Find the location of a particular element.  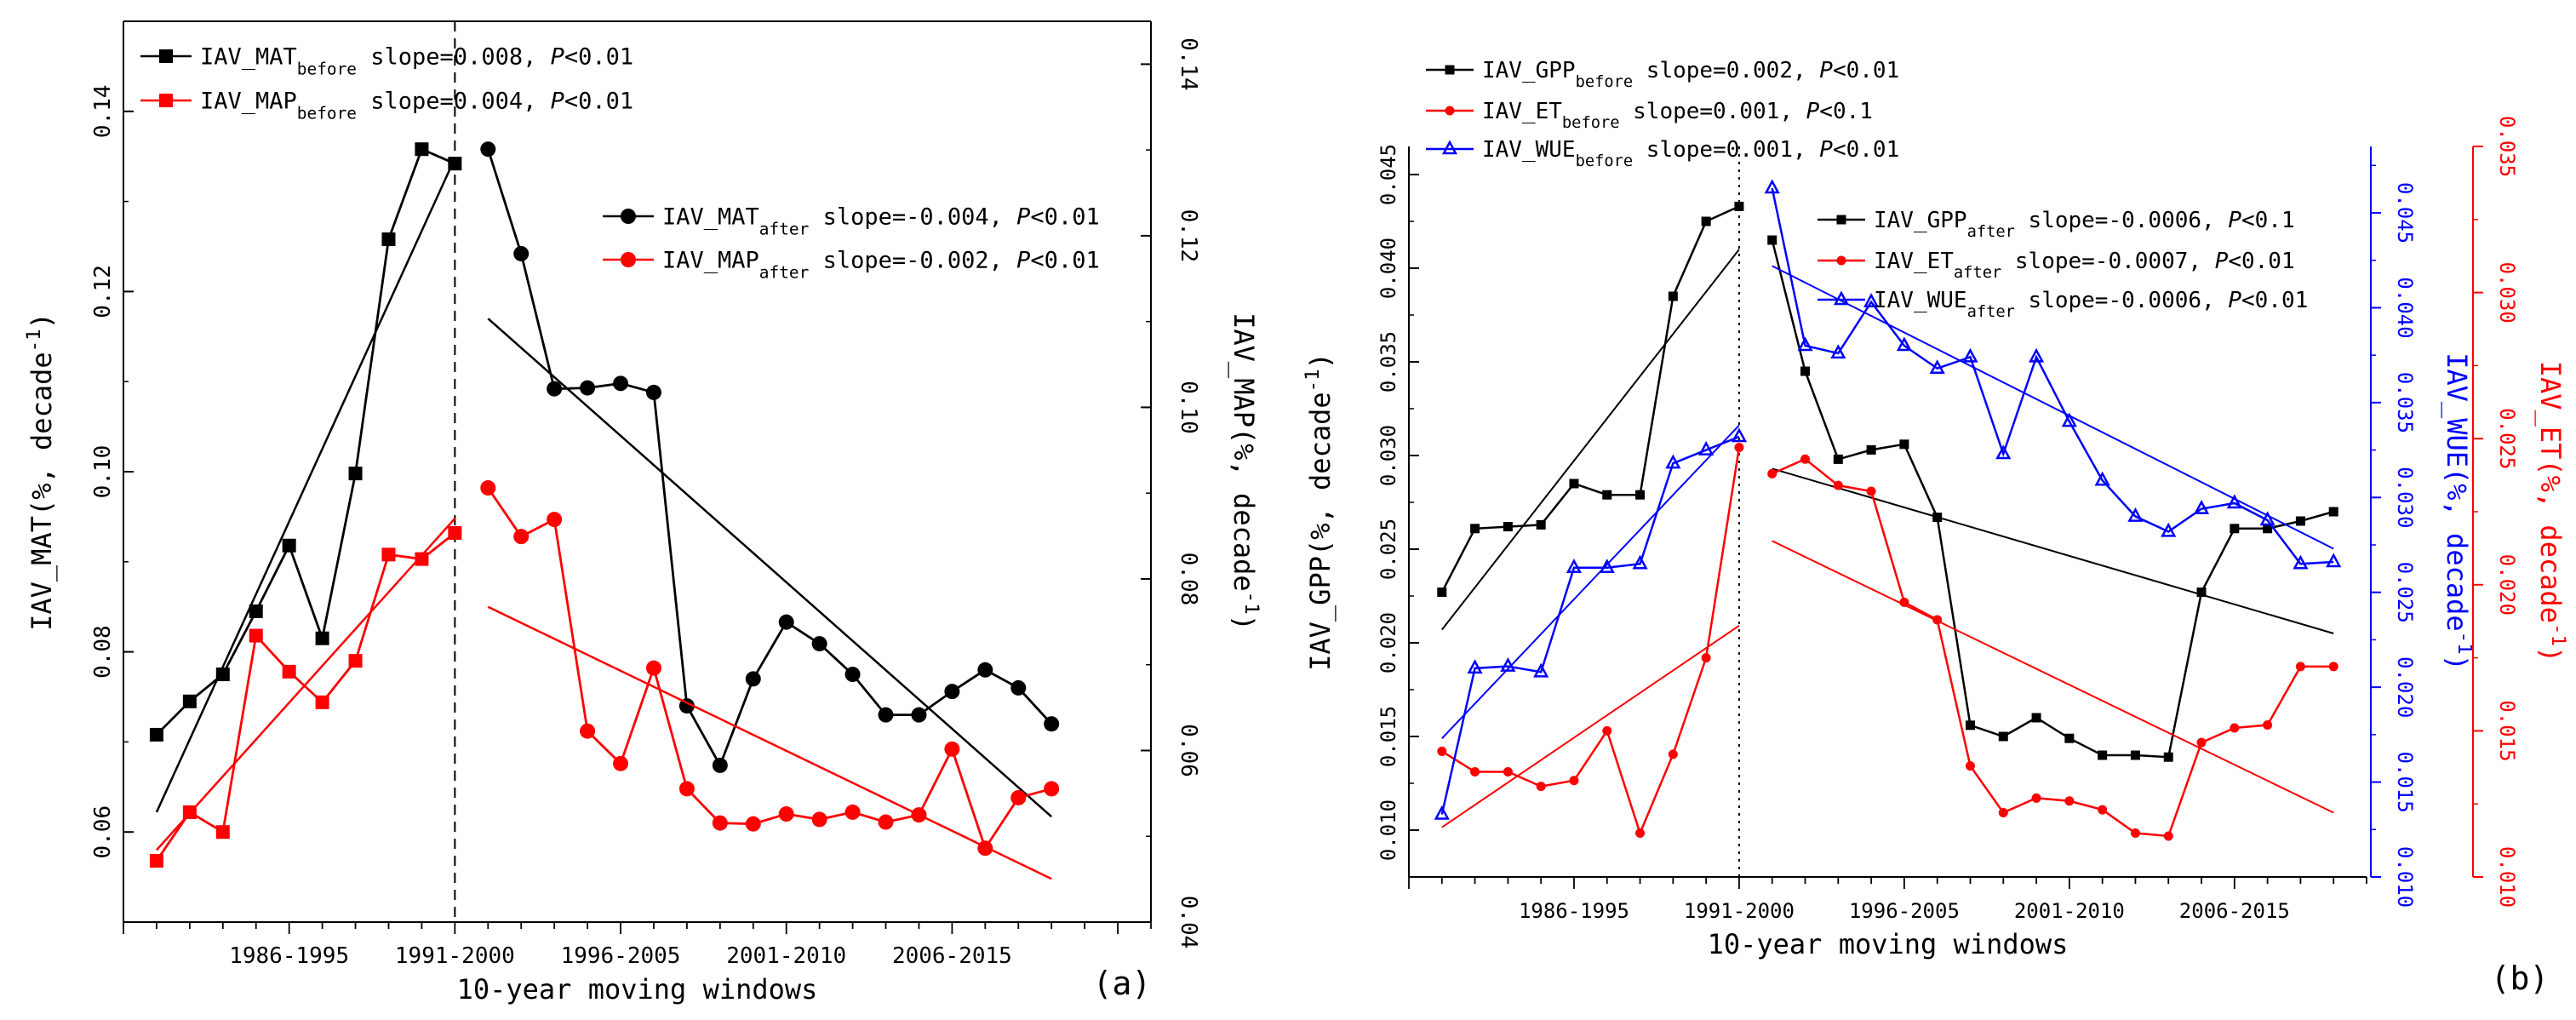

legend-prefix: IAV_WUE is located at coordinates (1529, 150).